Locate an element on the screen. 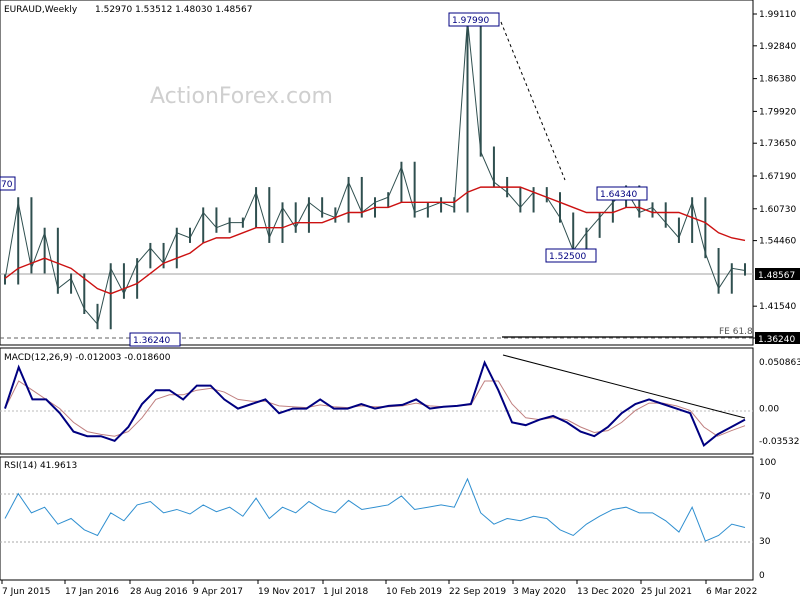 This screenshot has height=604, width=800. rsi-tick-label: 100 is located at coordinates (767, 463).